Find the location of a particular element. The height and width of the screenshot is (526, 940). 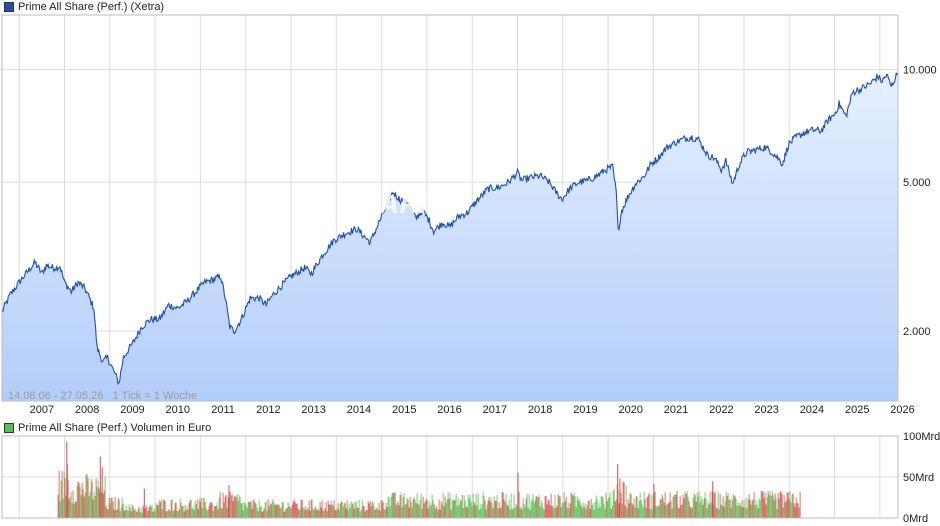

price-x-tick-label: 2009 is located at coordinates (132, 410).